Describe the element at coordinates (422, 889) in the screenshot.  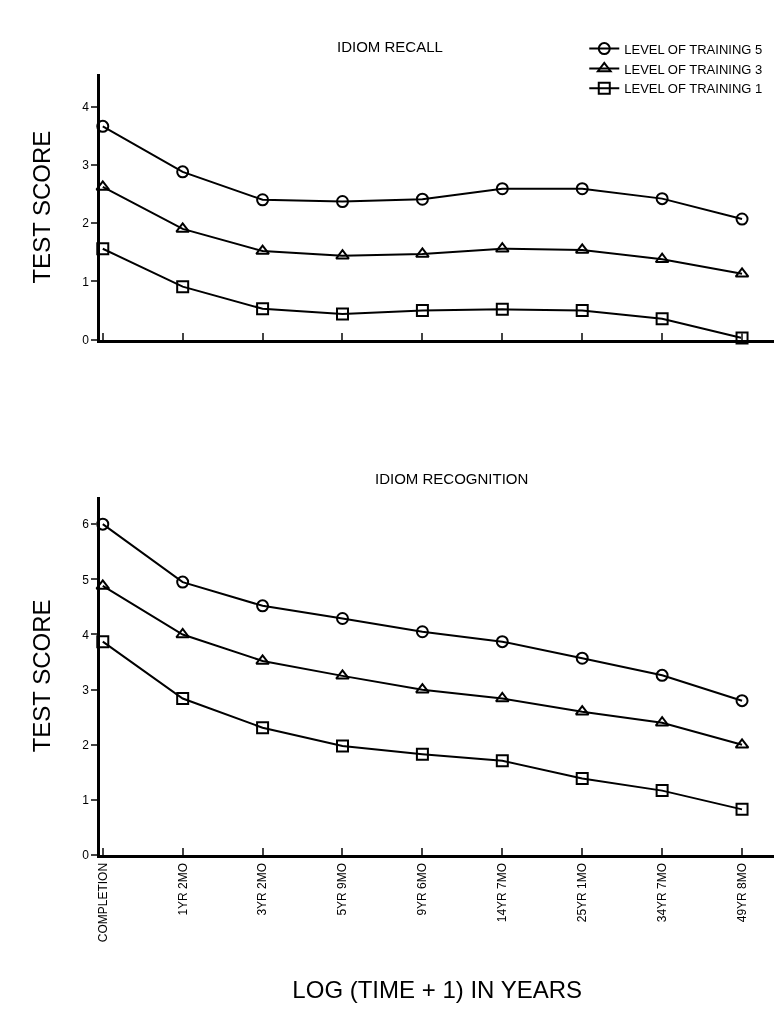
I see `x-tick-label: 9YR 6MO` at that location.